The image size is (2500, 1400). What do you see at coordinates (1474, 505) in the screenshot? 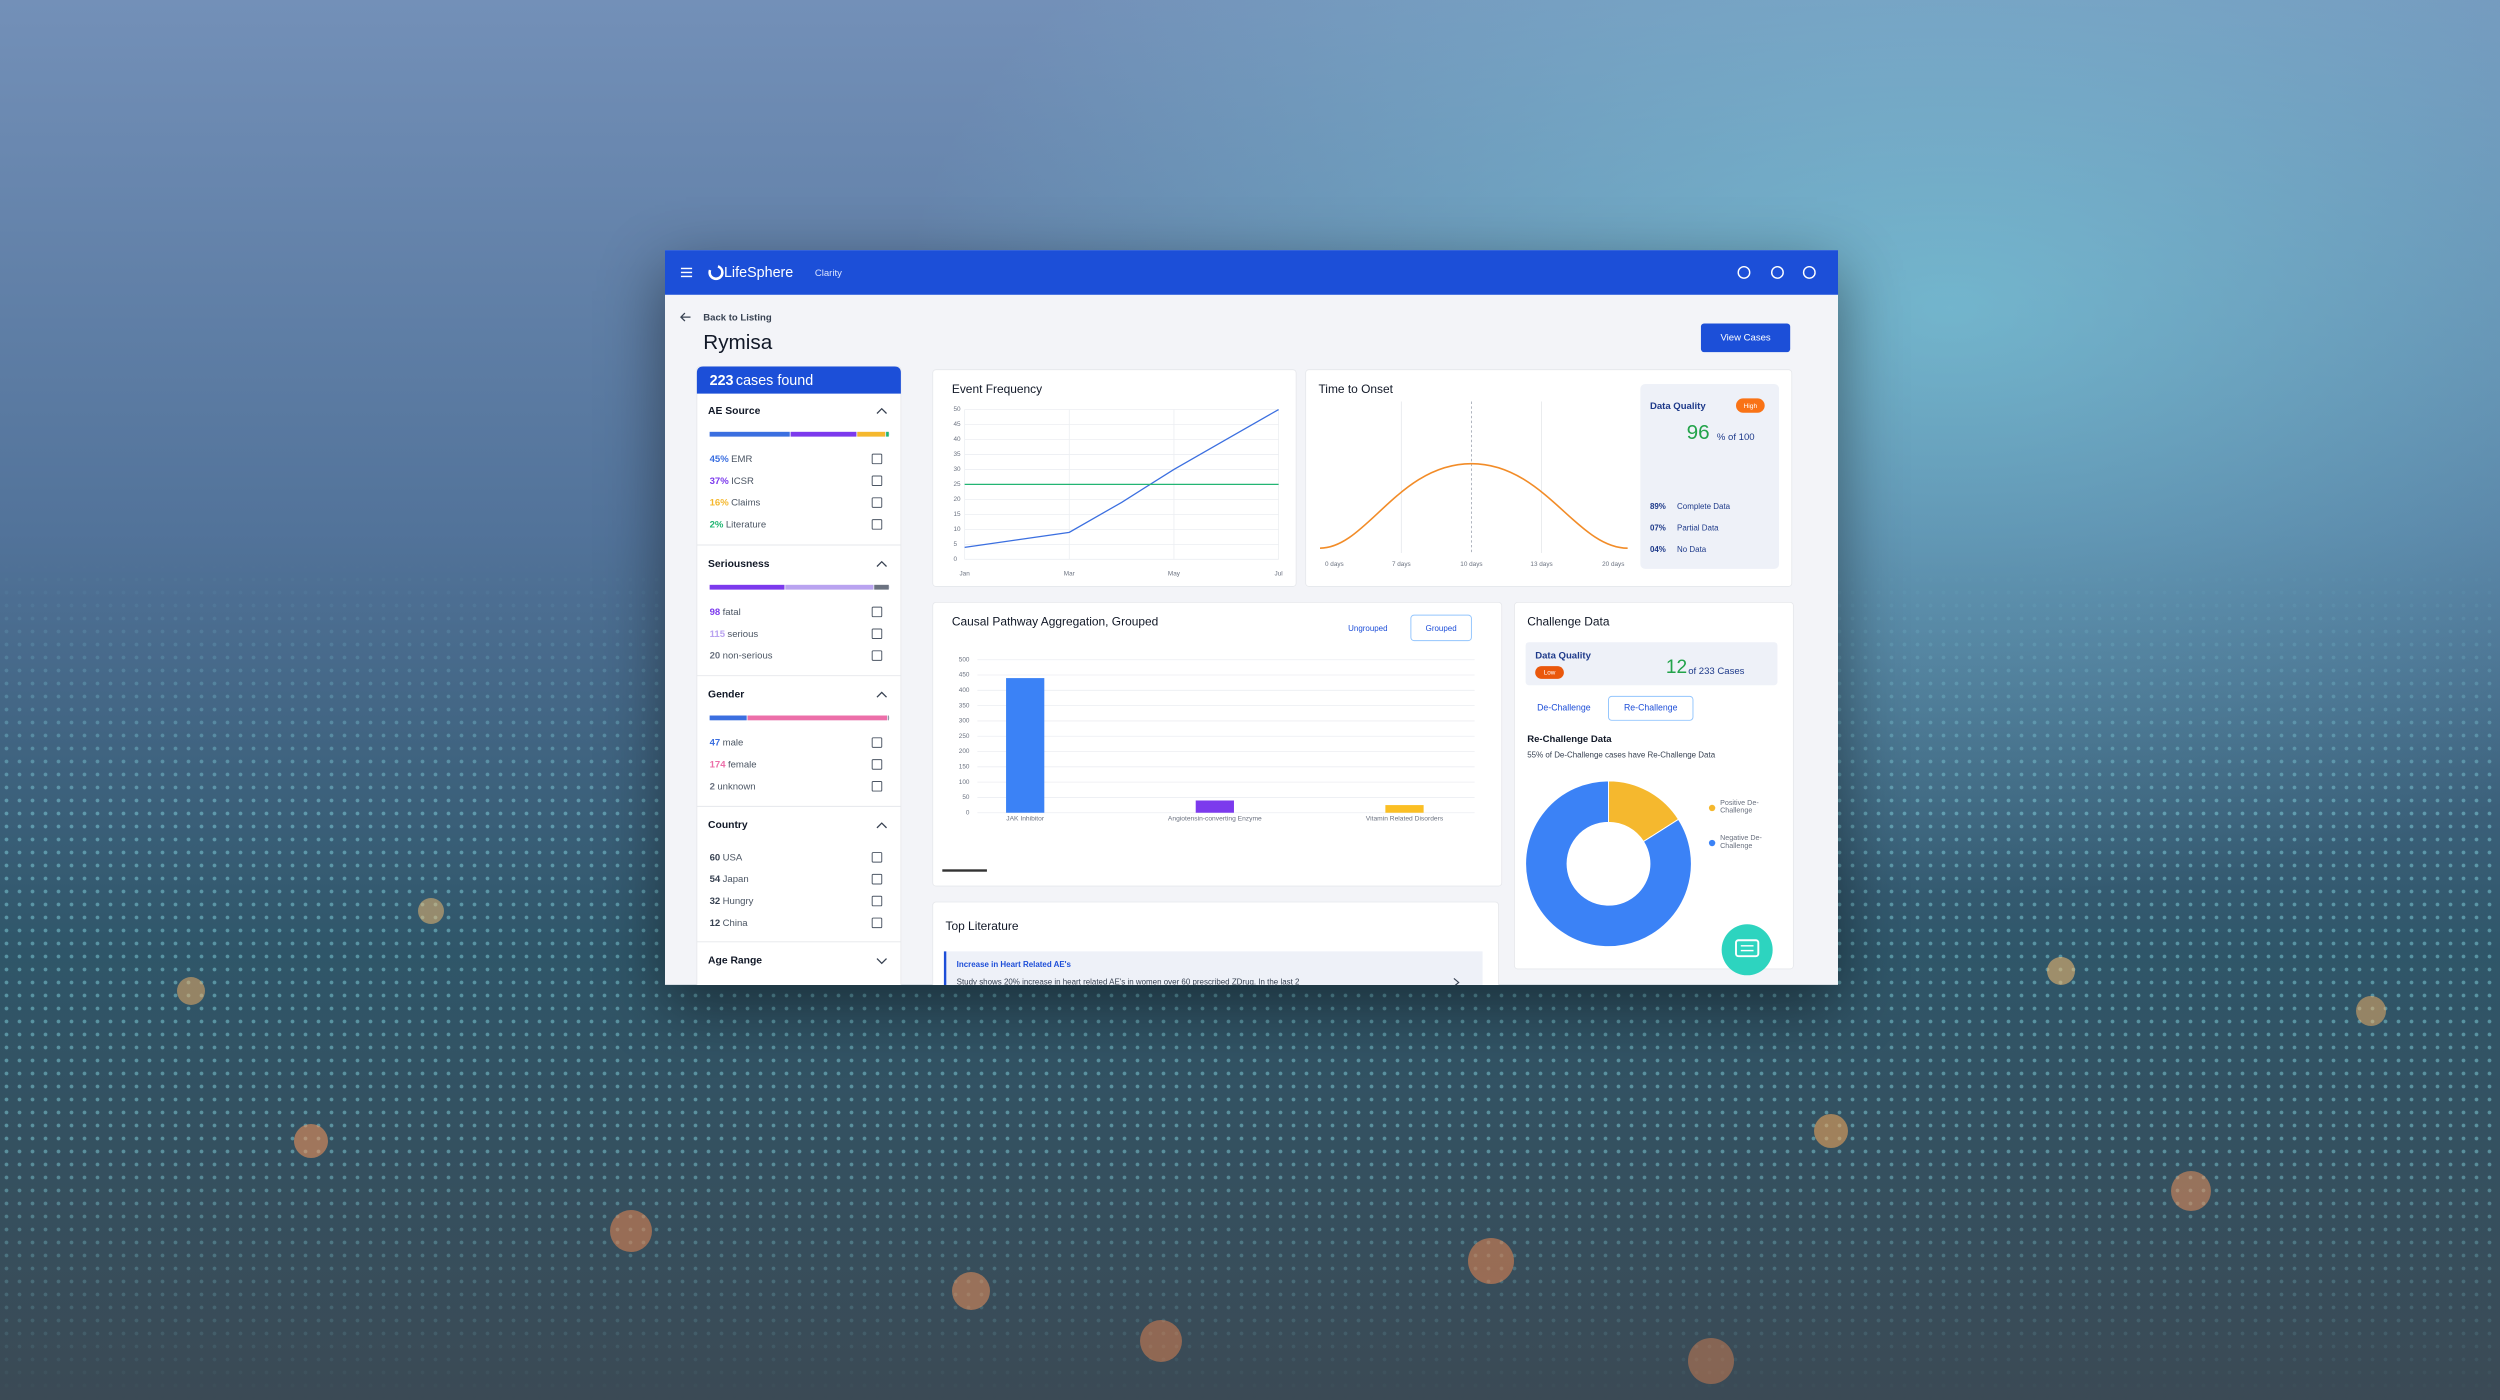
I see `onset-curve` at bounding box center [1474, 505].